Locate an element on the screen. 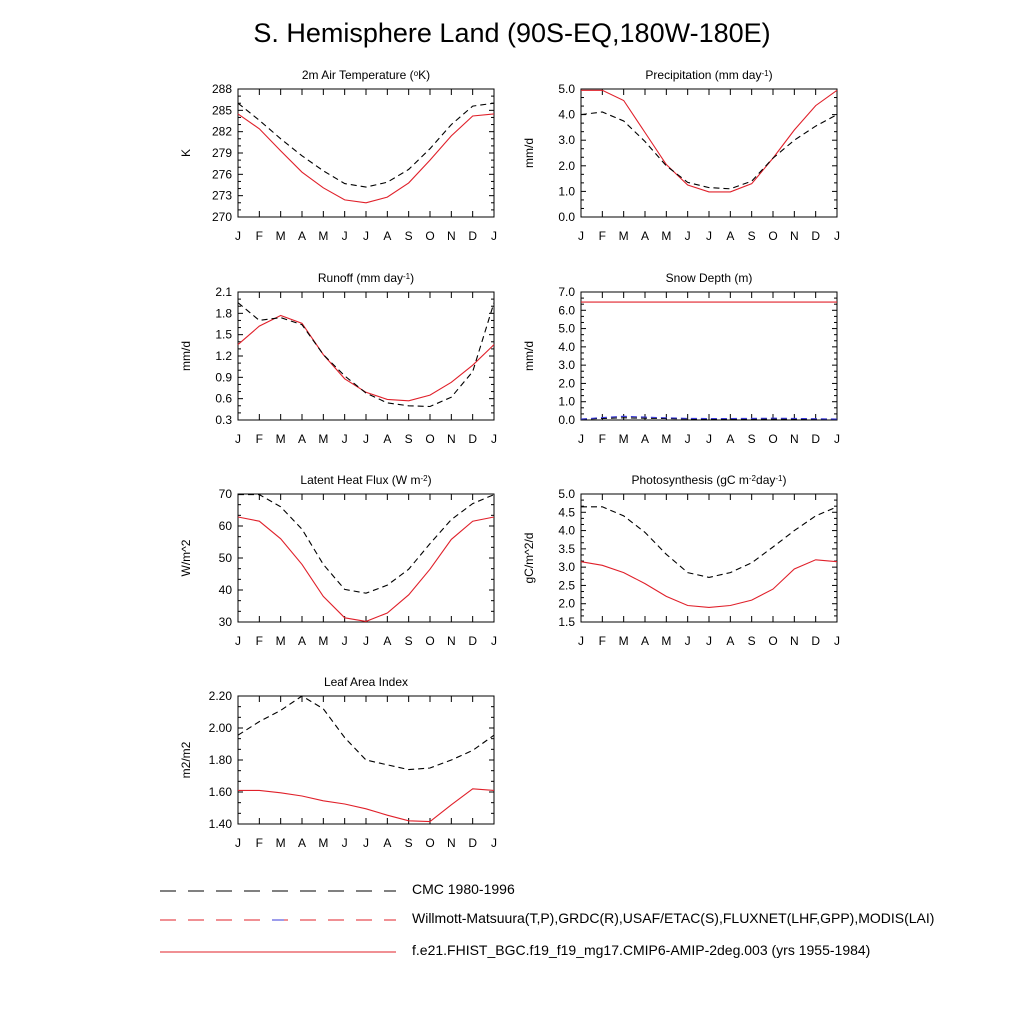  y-tick-label: 276 is located at coordinates (222, 174).